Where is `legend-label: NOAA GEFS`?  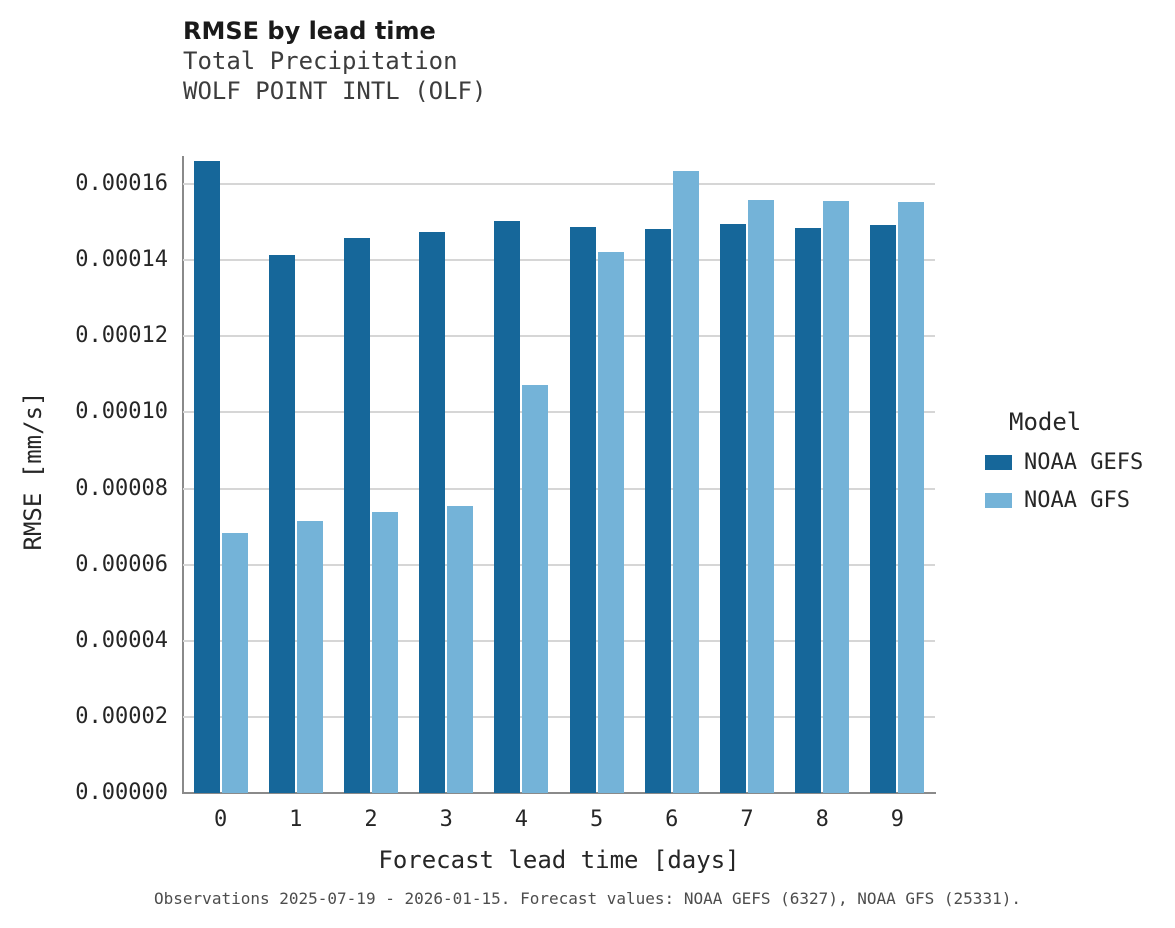 legend-label: NOAA GEFS is located at coordinates (1084, 462).